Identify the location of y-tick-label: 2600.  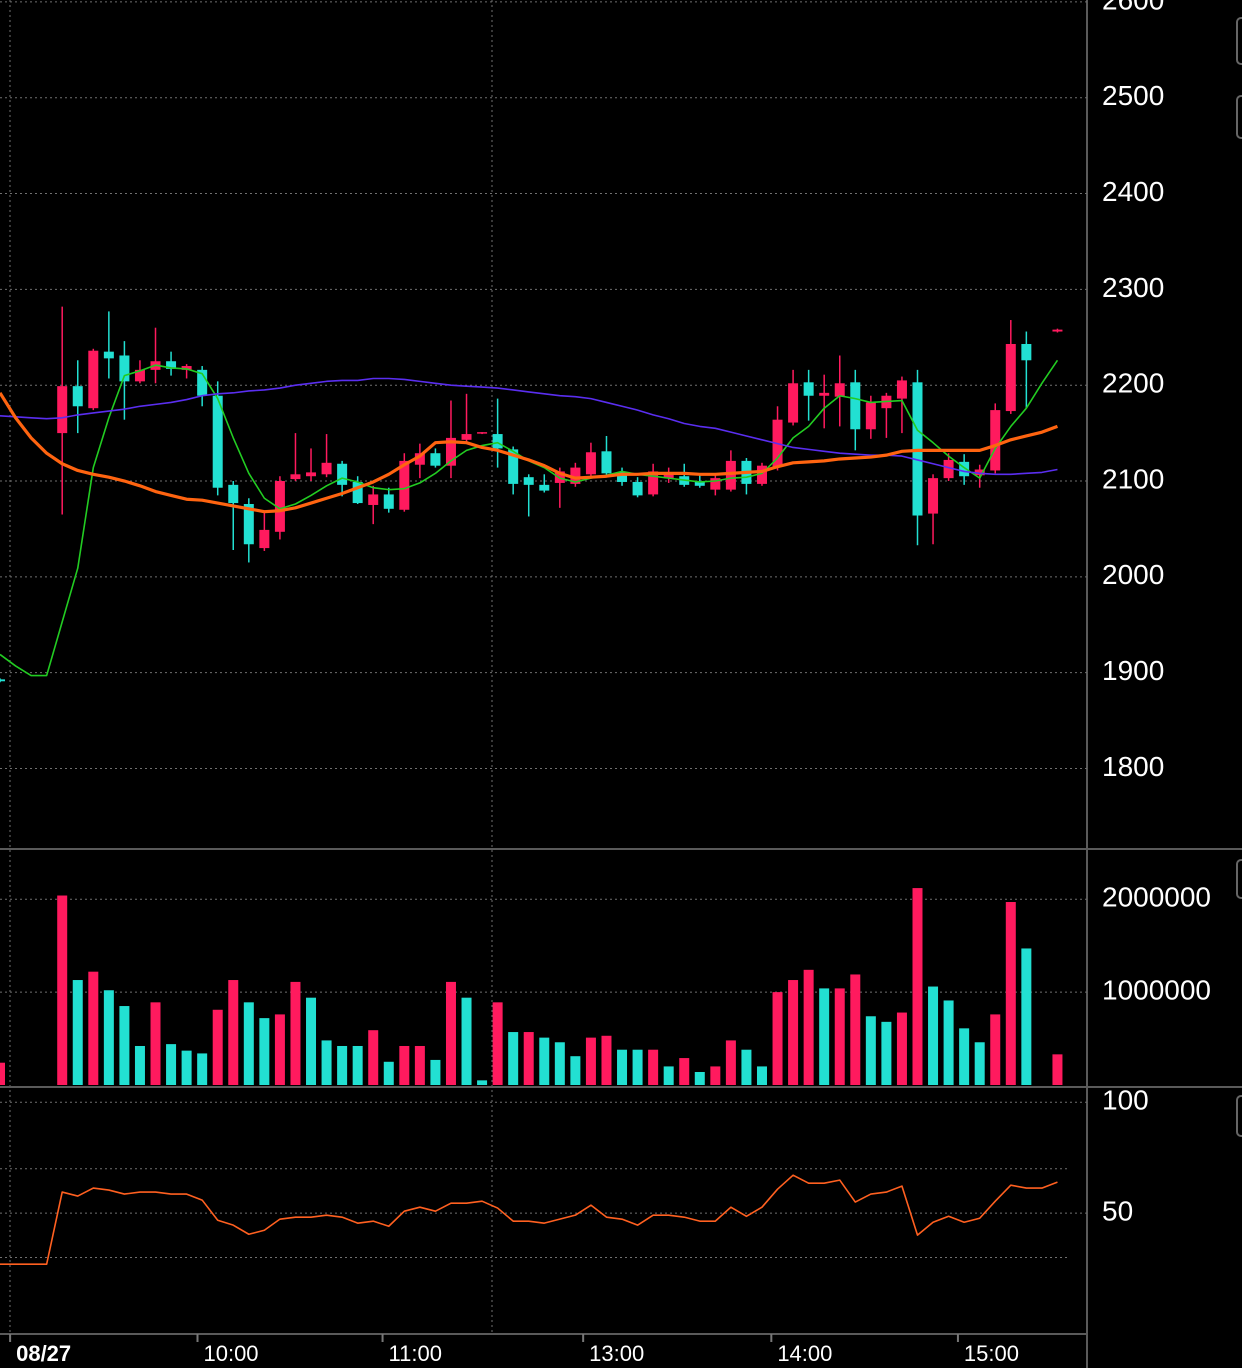
(1133, 7).